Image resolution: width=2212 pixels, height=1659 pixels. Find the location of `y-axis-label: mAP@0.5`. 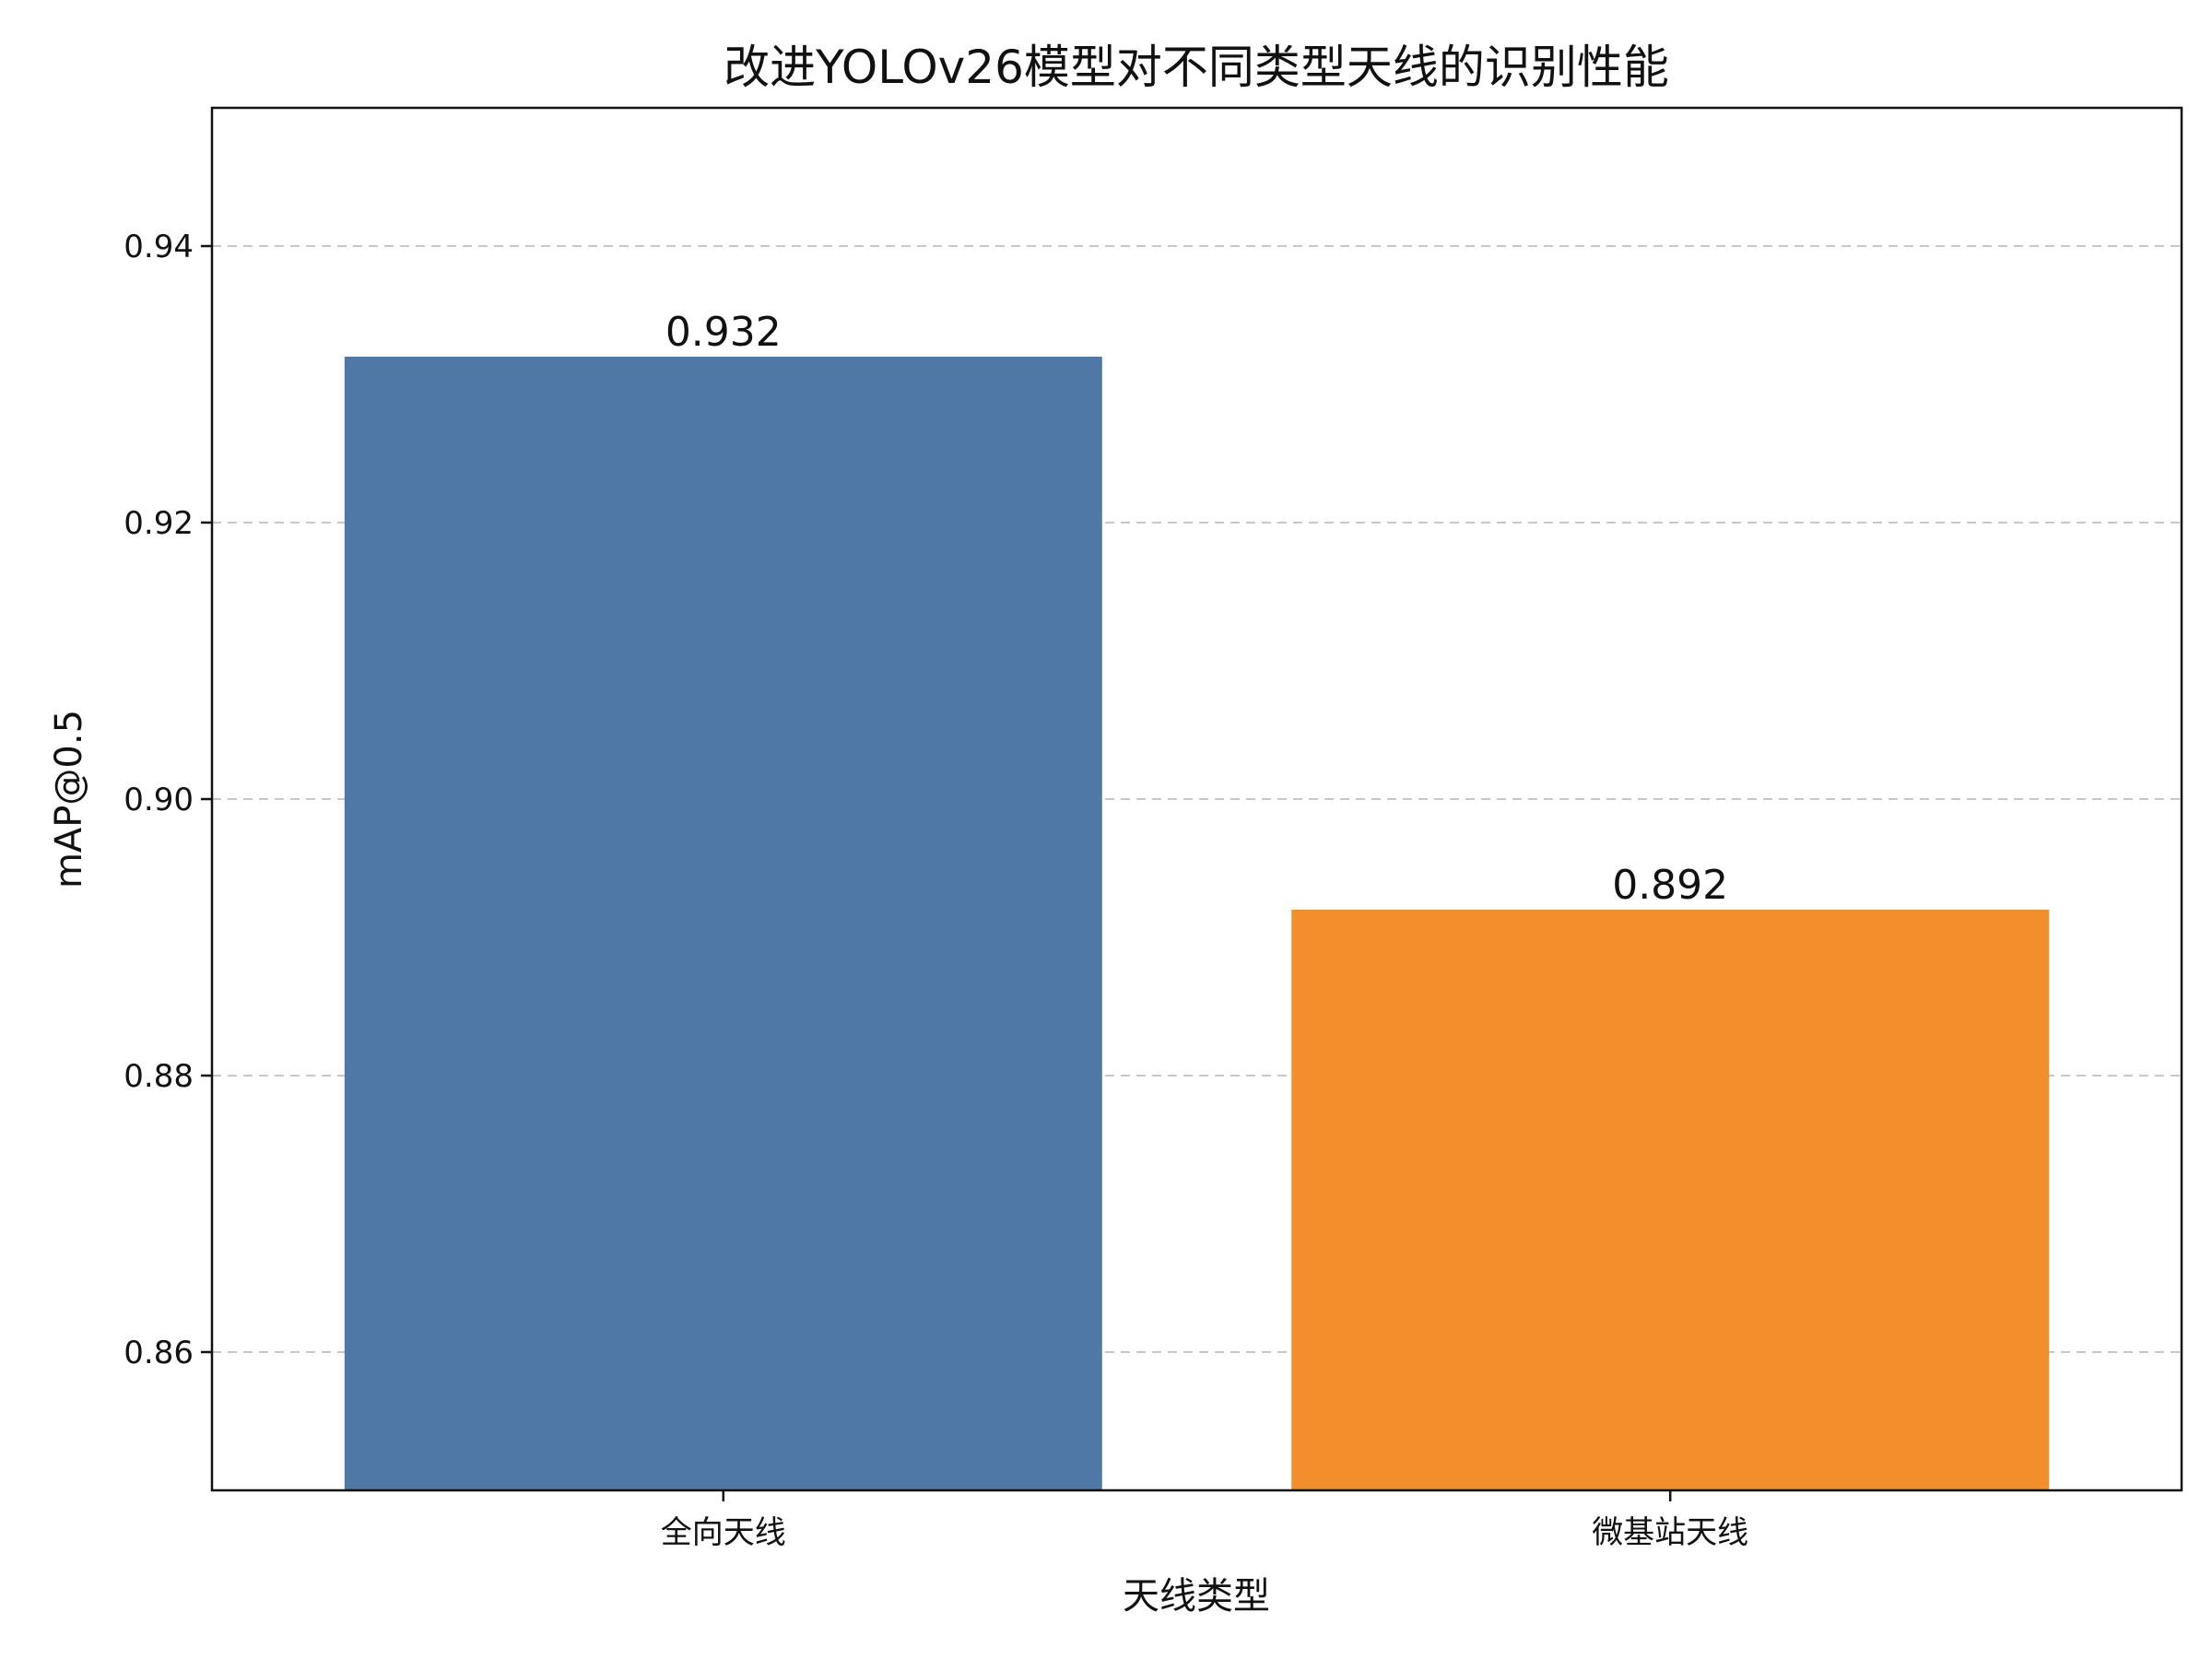

y-axis-label: mAP@0.5 is located at coordinates (69, 799).